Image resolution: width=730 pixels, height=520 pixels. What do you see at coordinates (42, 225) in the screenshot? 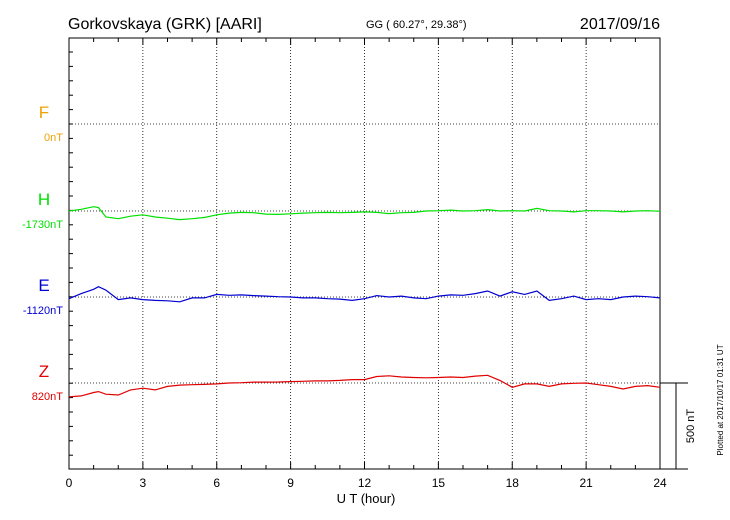
I see `series-baseline-h: -1730nT` at bounding box center [42, 225].